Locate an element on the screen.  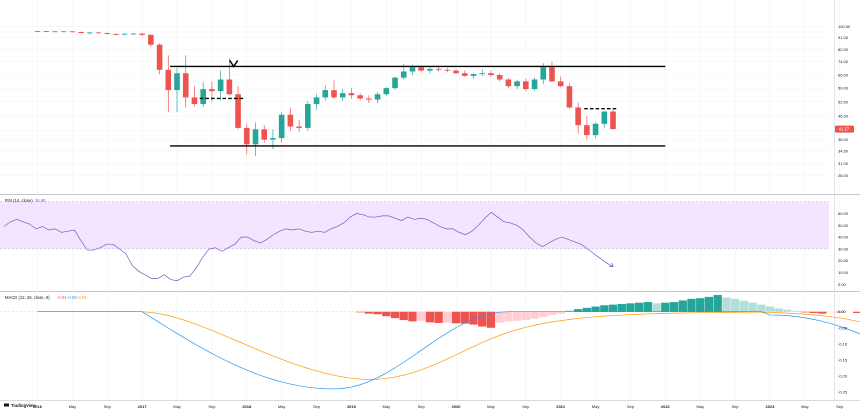
drawn-levels is located at coordinates (418, 103).